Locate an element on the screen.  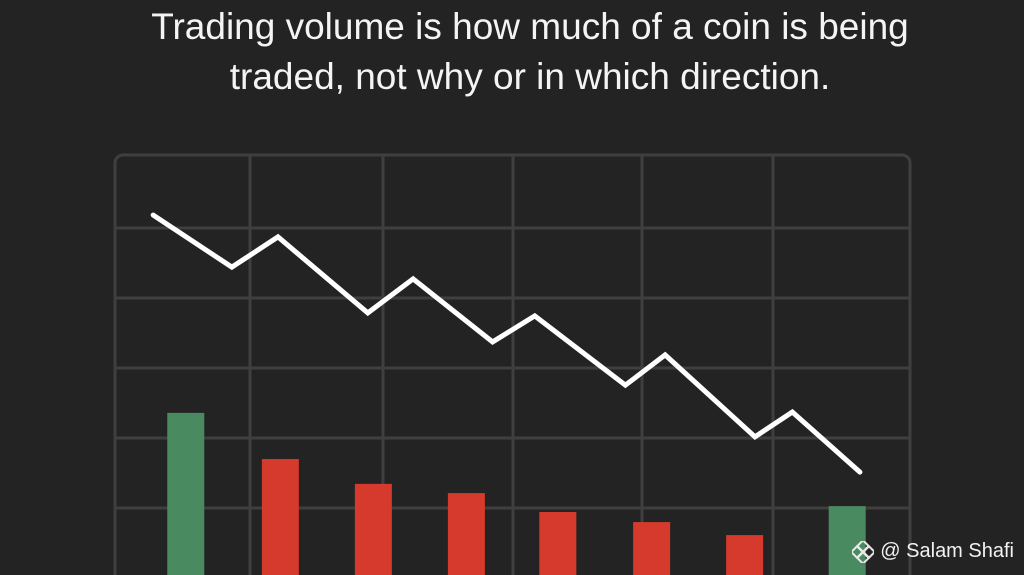
watermark-text: @ Salam Shafi is located at coordinates (947, 551).